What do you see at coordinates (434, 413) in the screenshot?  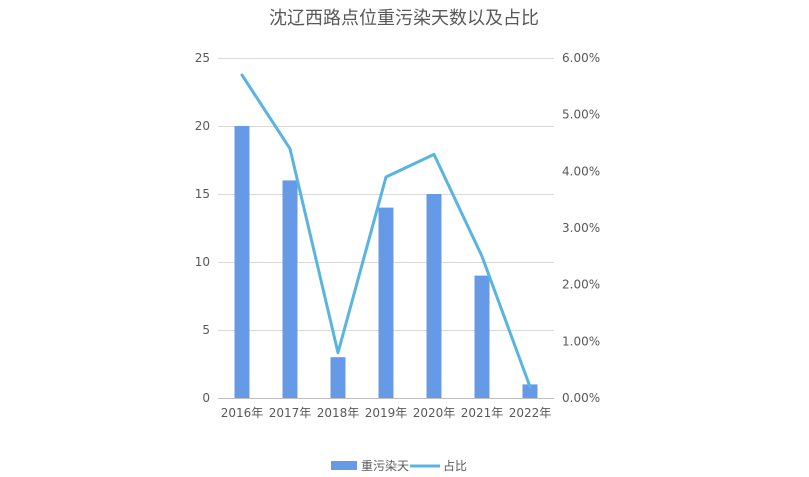 I see `x-tick-label: 2020年` at bounding box center [434, 413].